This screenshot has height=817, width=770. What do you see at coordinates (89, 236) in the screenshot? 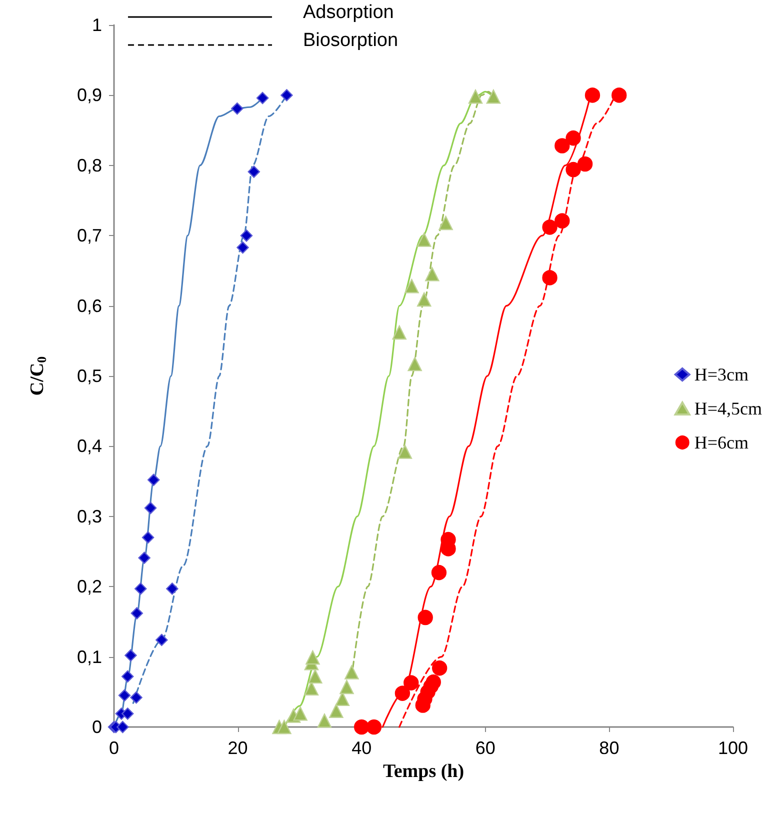
I see `y-tick-label: 0,7` at bounding box center [89, 236].